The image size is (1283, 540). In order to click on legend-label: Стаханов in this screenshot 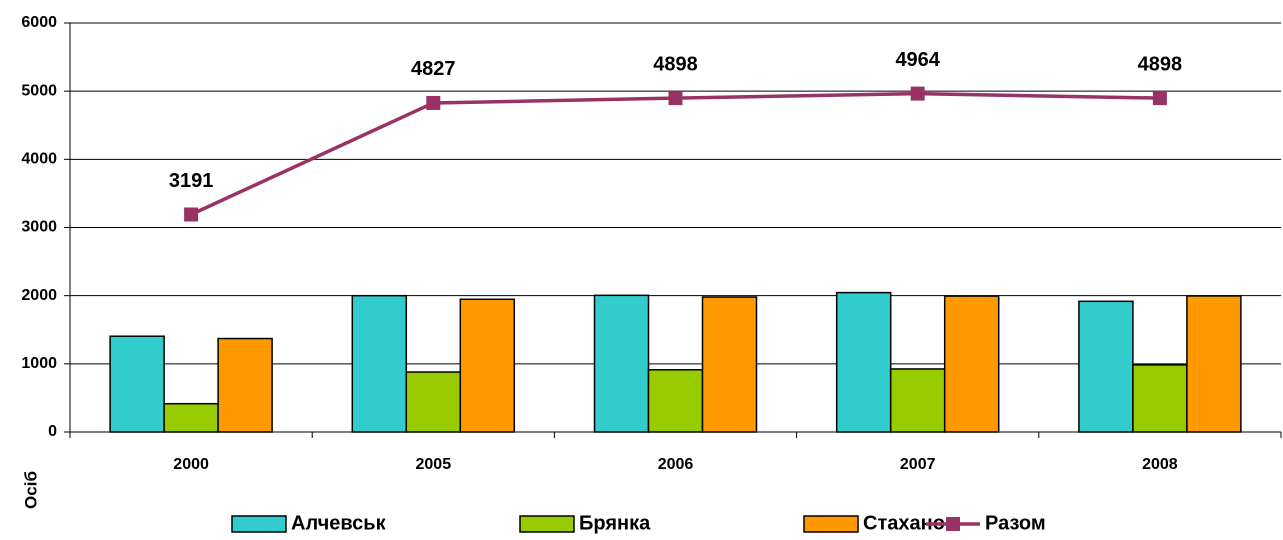, I will do `click(910, 523)`.